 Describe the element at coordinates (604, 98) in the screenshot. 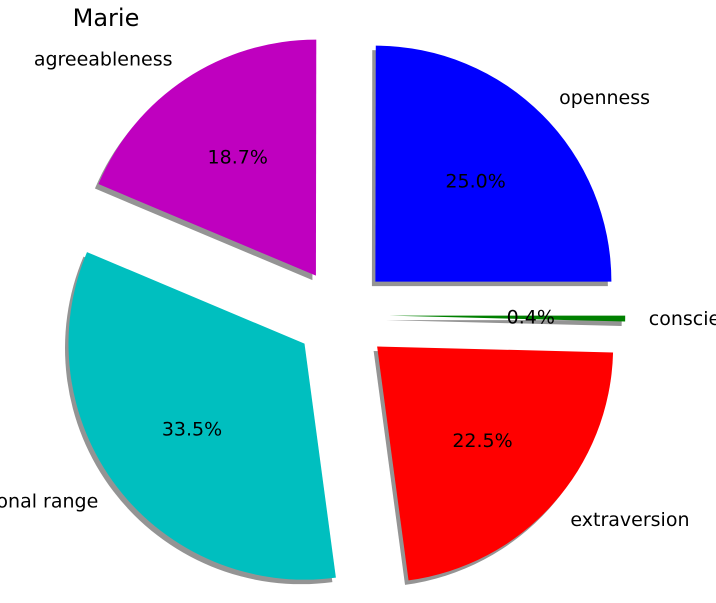

I see `category-label-openness: openness` at that location.